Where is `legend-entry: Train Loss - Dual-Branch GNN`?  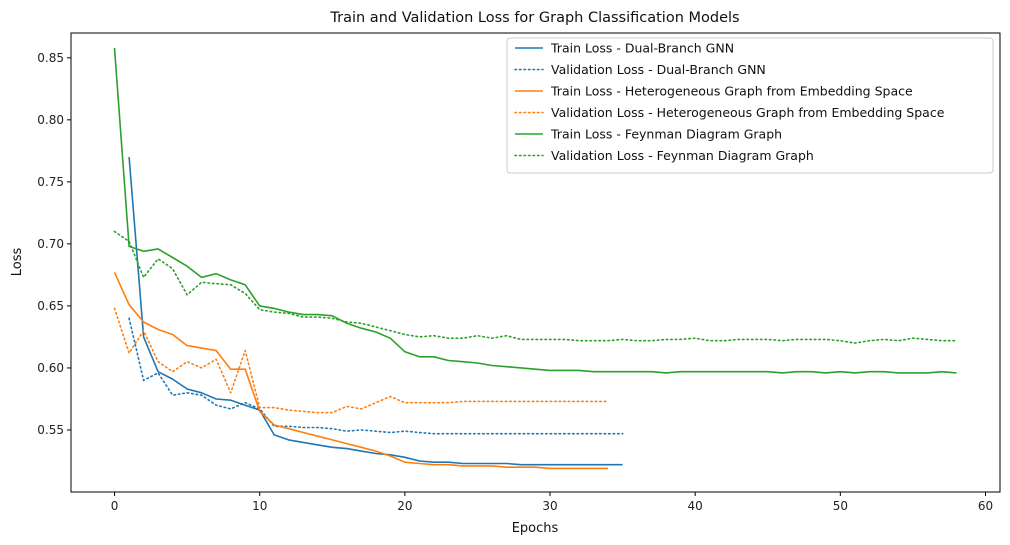
legend-entry: Train Loss - Dual-Branch GNN is located at coordinates (642, 48).